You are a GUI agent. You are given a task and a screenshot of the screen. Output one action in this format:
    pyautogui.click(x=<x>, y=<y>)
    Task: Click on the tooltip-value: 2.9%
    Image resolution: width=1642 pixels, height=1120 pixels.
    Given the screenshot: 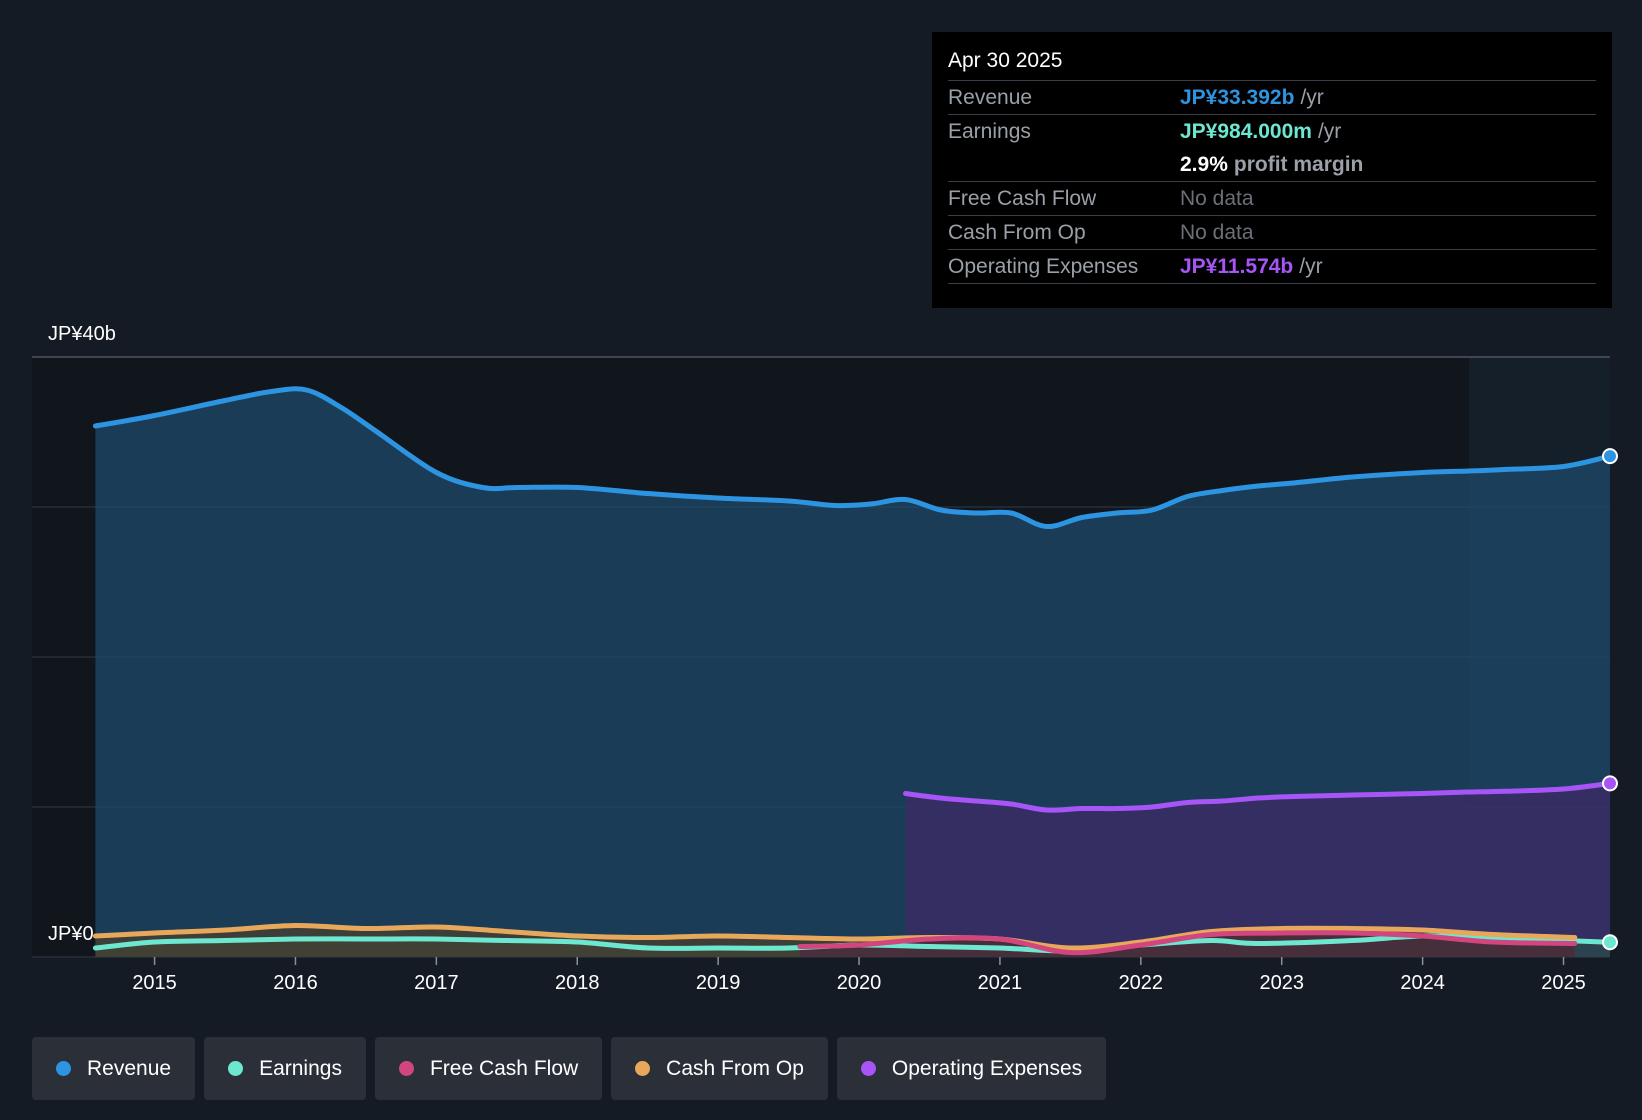 What is the action you would take?
    pyautogui.click(x=1204, y=164)
    